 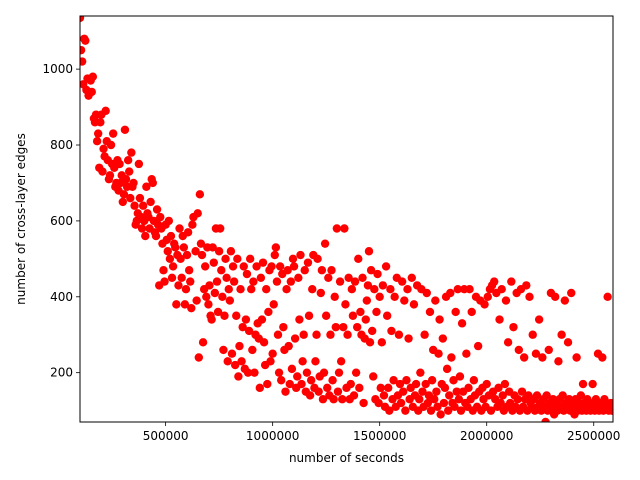 What do you see at coordinates (61, 145) in the screenshot?
I see `y-tick-label: 800` at bounding box center [61, 145].